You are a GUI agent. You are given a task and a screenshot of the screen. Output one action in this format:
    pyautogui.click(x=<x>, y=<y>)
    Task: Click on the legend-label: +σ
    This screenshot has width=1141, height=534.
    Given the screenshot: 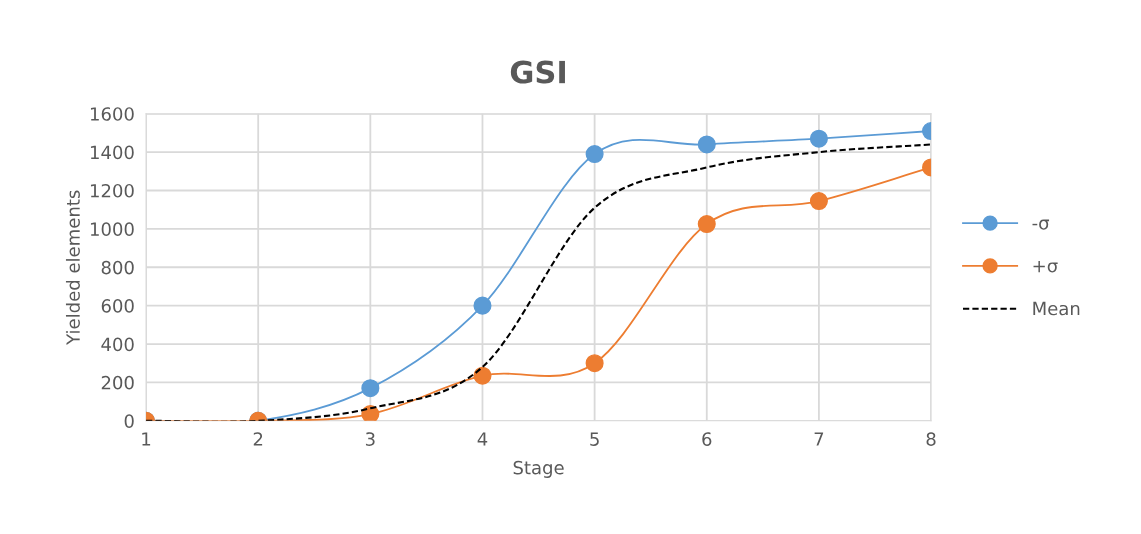 What is the action you would take?
    pyautogui.click(x=1045, y=266)
    